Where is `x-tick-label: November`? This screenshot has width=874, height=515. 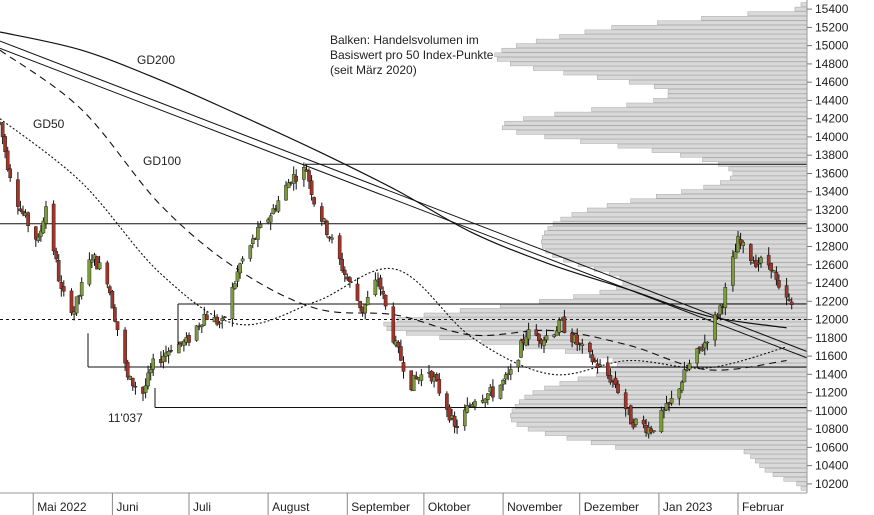
x-tick-label: November is located at coordinates (534, 507).